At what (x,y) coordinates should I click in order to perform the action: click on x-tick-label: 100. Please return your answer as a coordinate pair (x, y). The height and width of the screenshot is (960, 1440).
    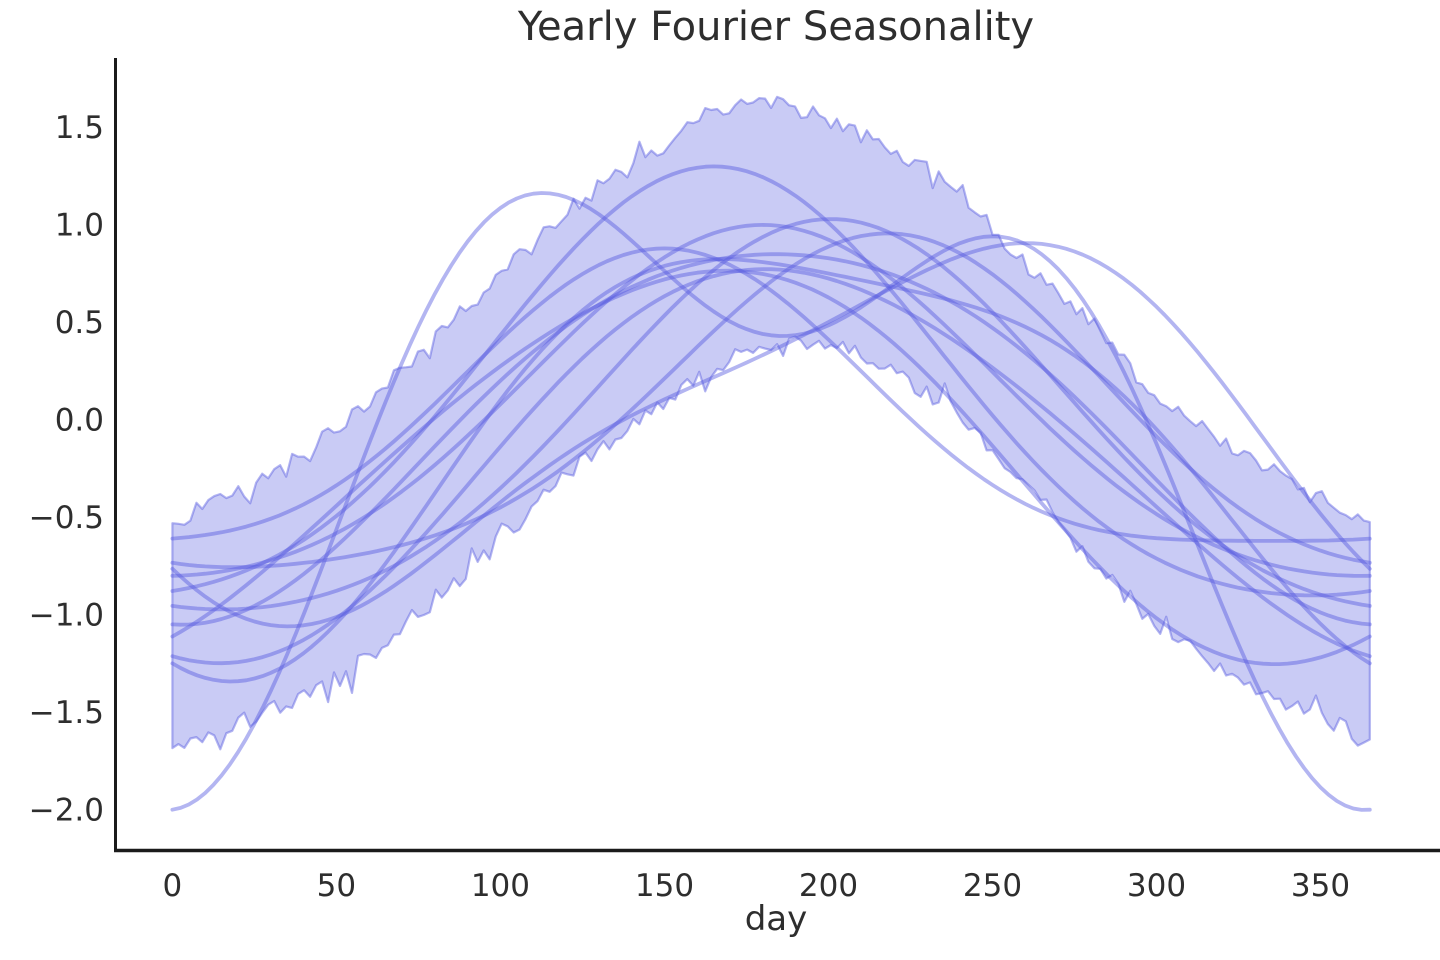
    Looking at the image, I should click on (500, 886).